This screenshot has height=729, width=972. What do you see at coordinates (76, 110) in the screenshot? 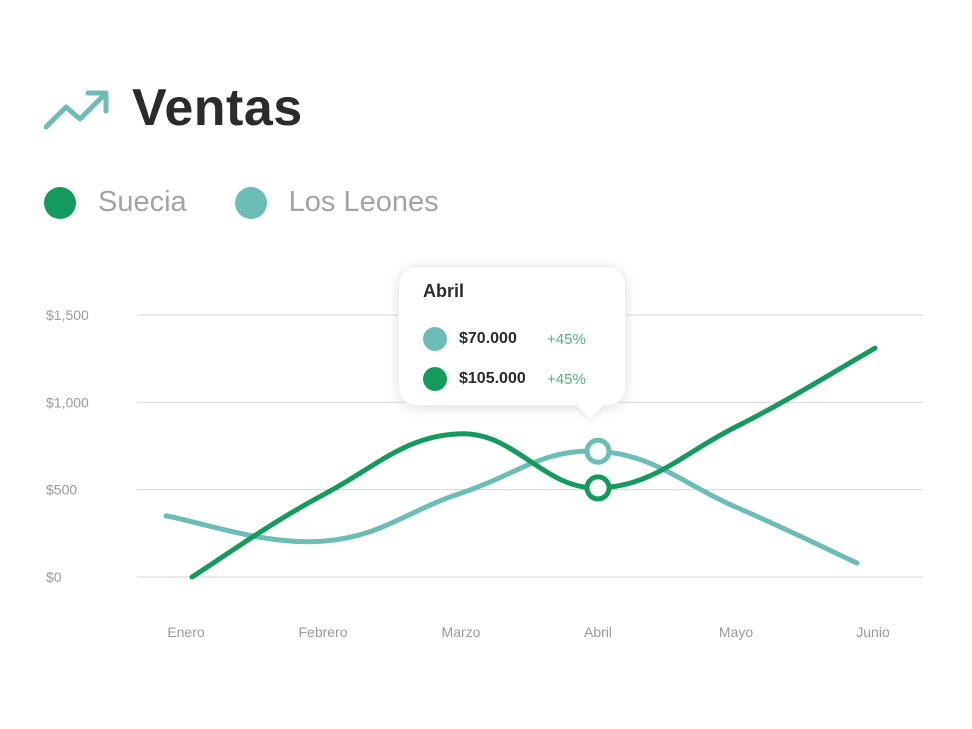
I see `trending-up-icon` at bounding box center [76, 110].